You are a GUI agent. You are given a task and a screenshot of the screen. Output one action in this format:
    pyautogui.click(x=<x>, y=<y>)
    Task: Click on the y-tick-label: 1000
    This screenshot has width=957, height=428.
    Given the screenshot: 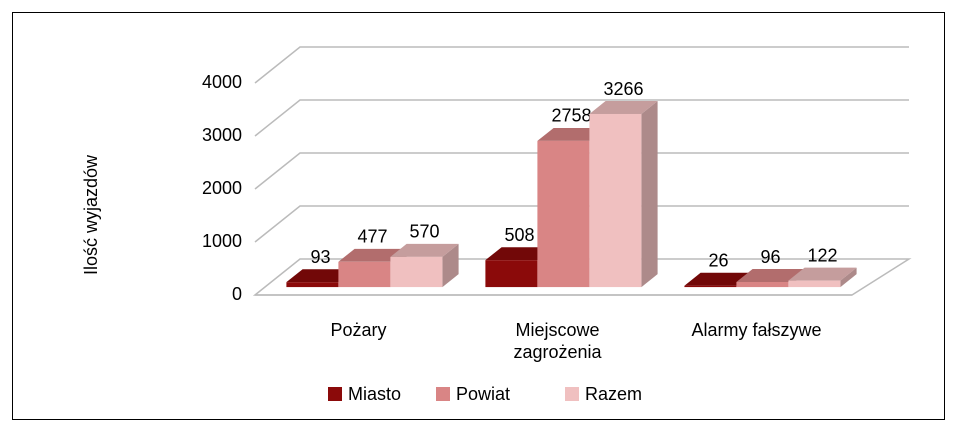 What is the action you would take?
    pyautogui.click(x=222, y=241)
    